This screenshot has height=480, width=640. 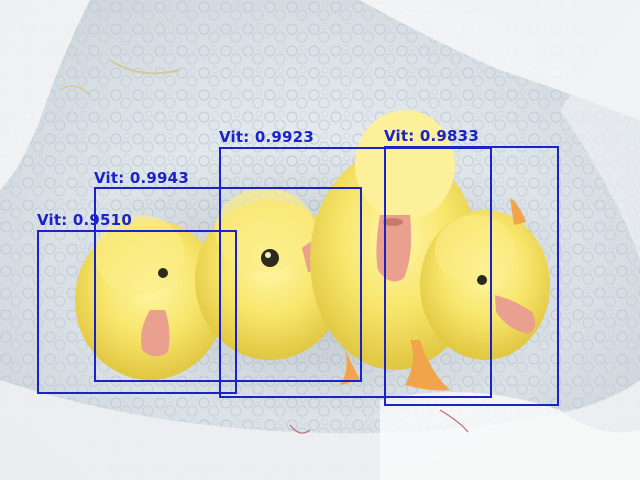 What do you see at coordinates (84, 220) in the screenshot?
I see `detection-label-1: Vit: 0.9510` at bounding box center [84, 220].